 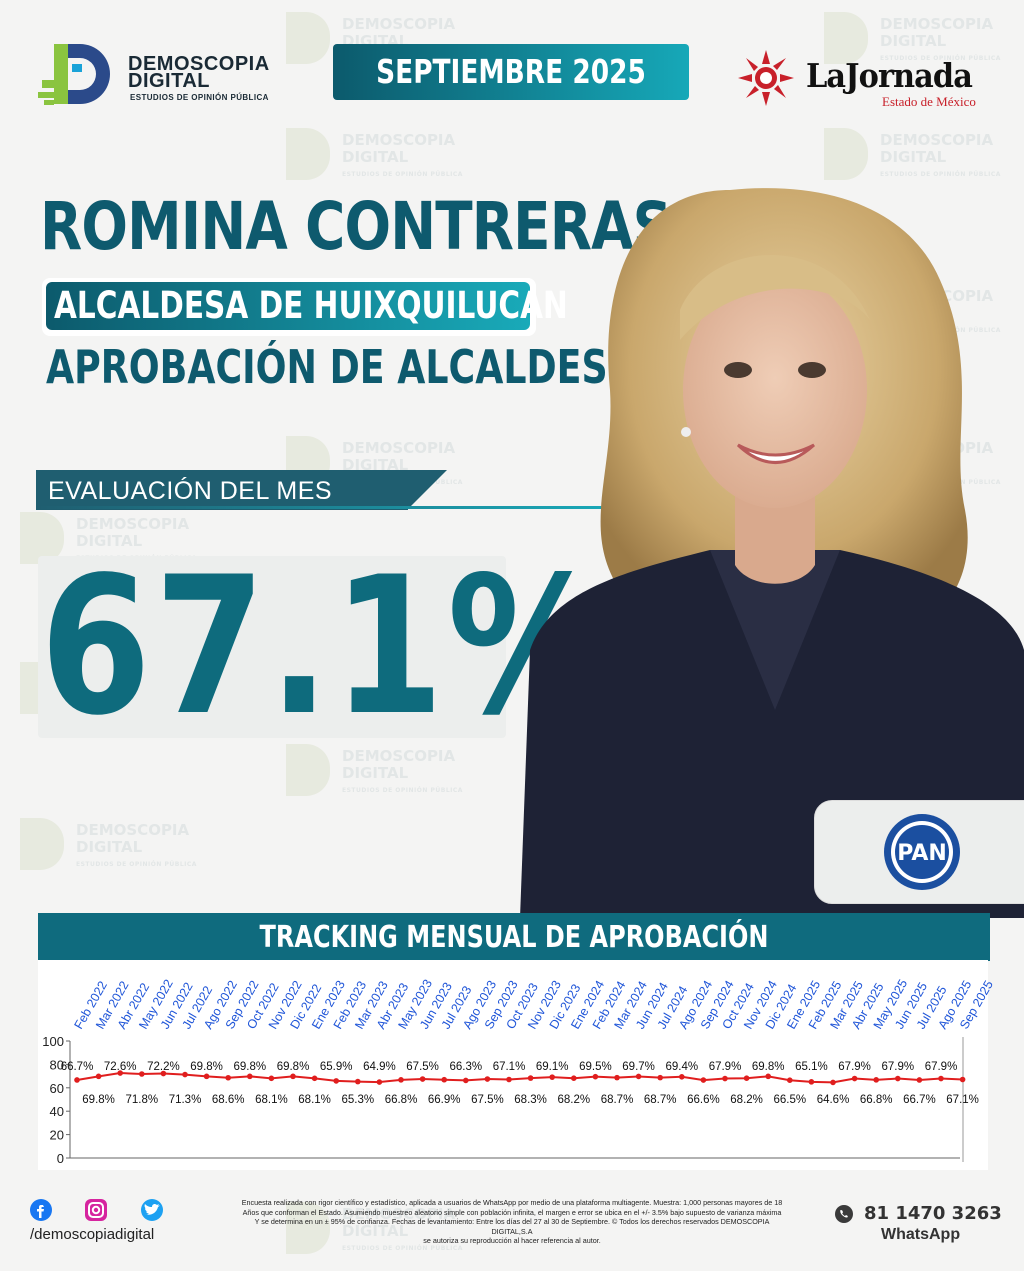 I want to click on brand-name-line2: DIGITAL, so click(x=169, y=81).